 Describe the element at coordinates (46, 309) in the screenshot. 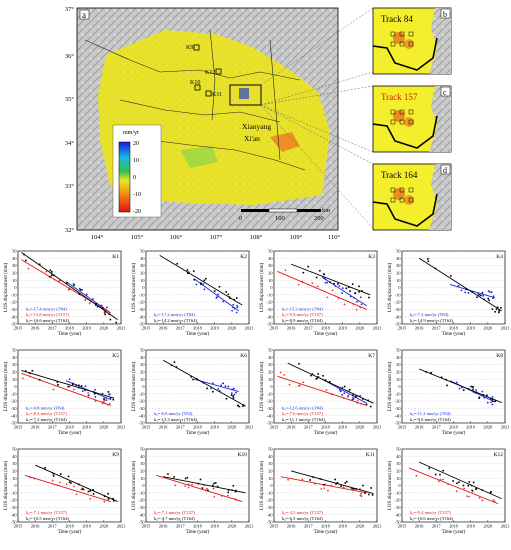

I see `legend-entry: kₐ=-17.4 mm/yr (T84)` at that location.